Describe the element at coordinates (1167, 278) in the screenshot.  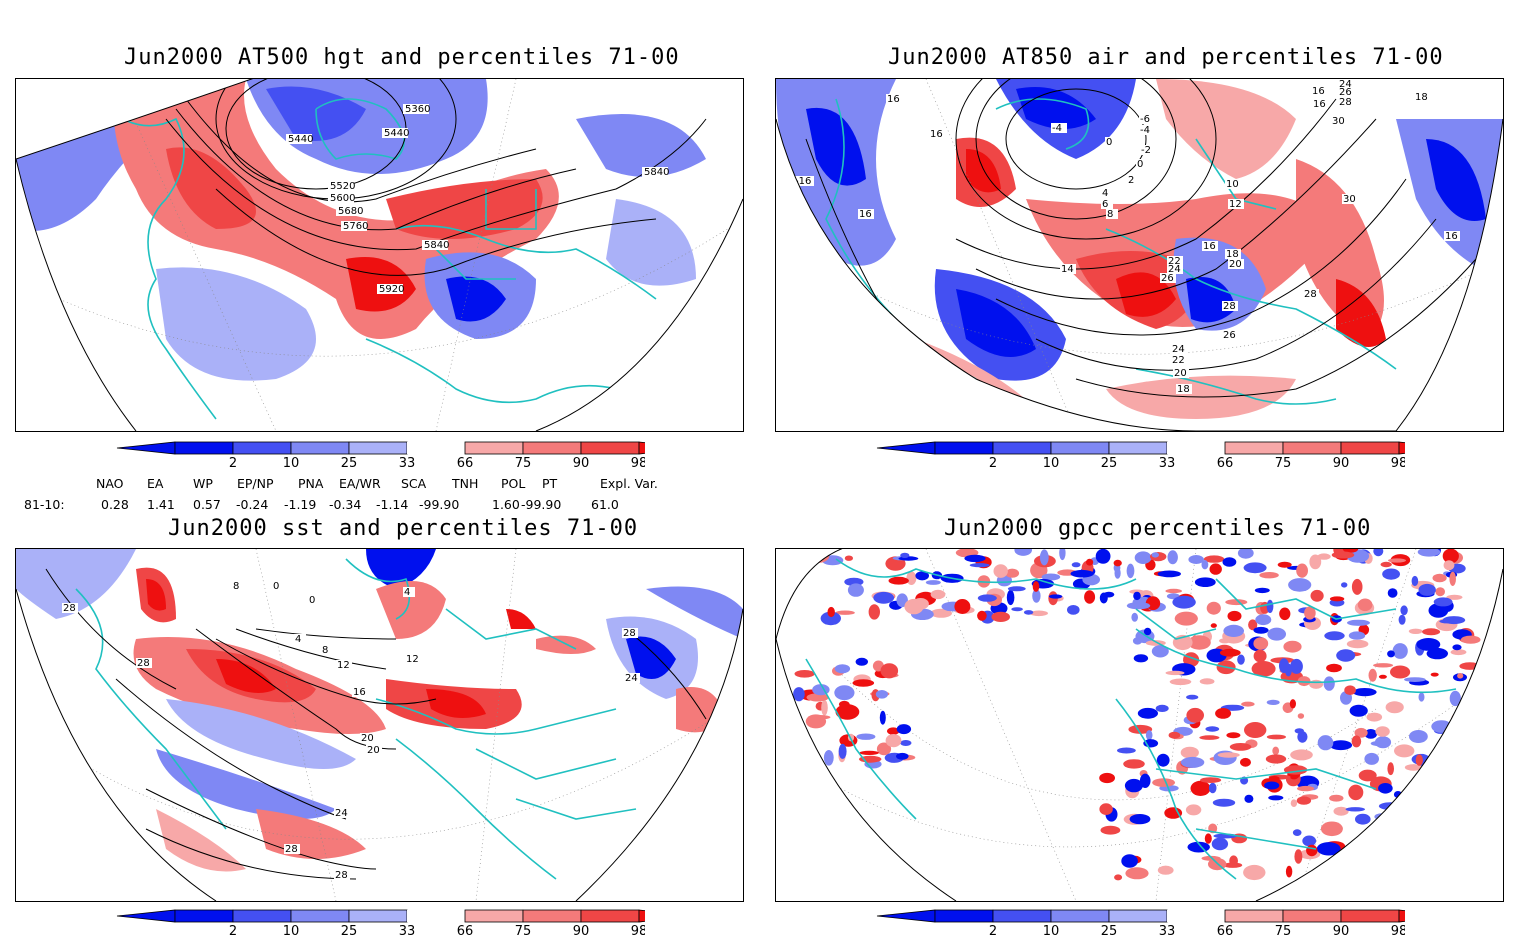
I see `svg-text: 26` at that location.